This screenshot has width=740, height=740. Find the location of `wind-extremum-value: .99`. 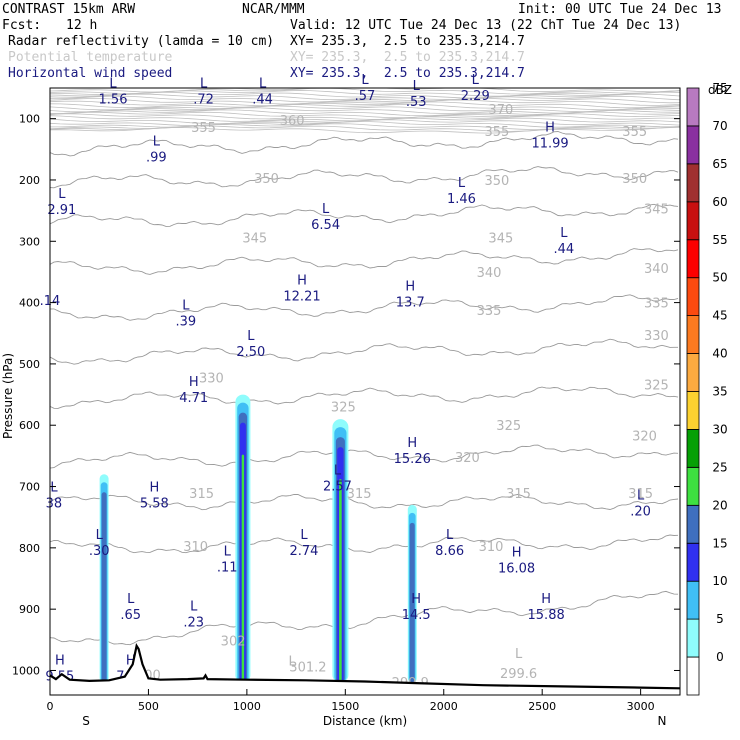

wind-extremum-value: .99 is located at coordinates (156, 158).